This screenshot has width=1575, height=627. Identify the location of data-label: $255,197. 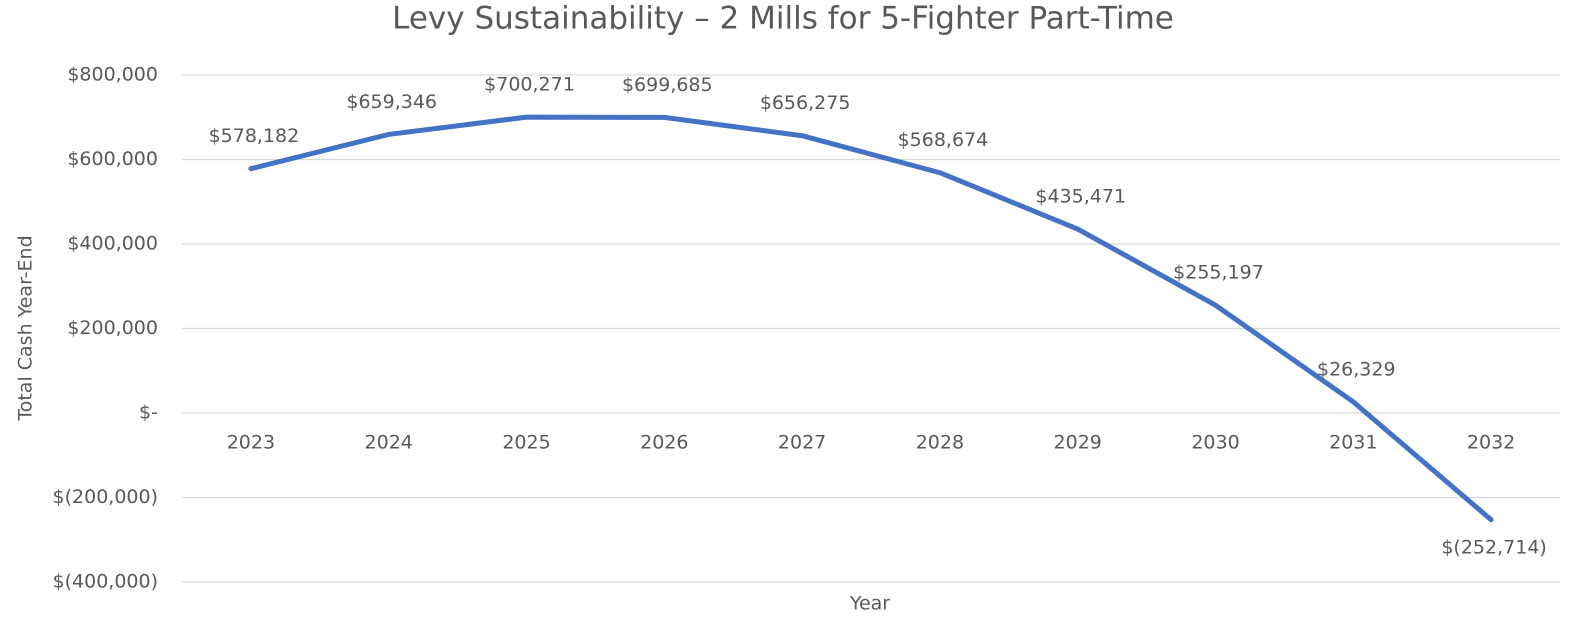
(1218, 273).